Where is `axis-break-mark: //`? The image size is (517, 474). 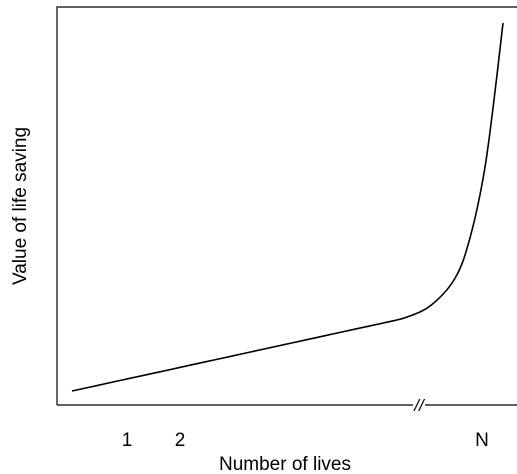 axis-break-mark: // is located at coordinates (419, 405).